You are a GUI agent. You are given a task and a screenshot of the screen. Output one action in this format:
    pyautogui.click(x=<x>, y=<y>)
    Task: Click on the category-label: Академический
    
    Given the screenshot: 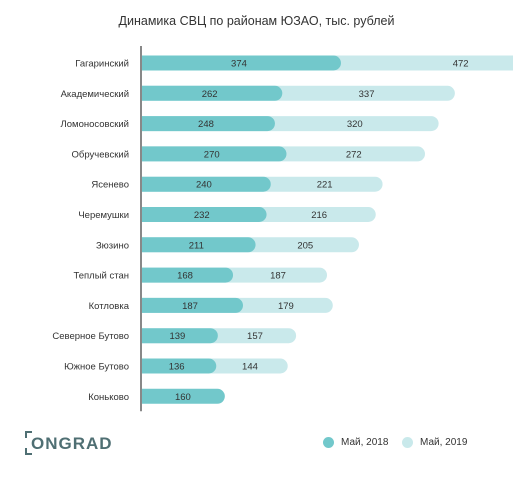 What is the action you would take?
    pyautogui.click(x=95, y=94)
    